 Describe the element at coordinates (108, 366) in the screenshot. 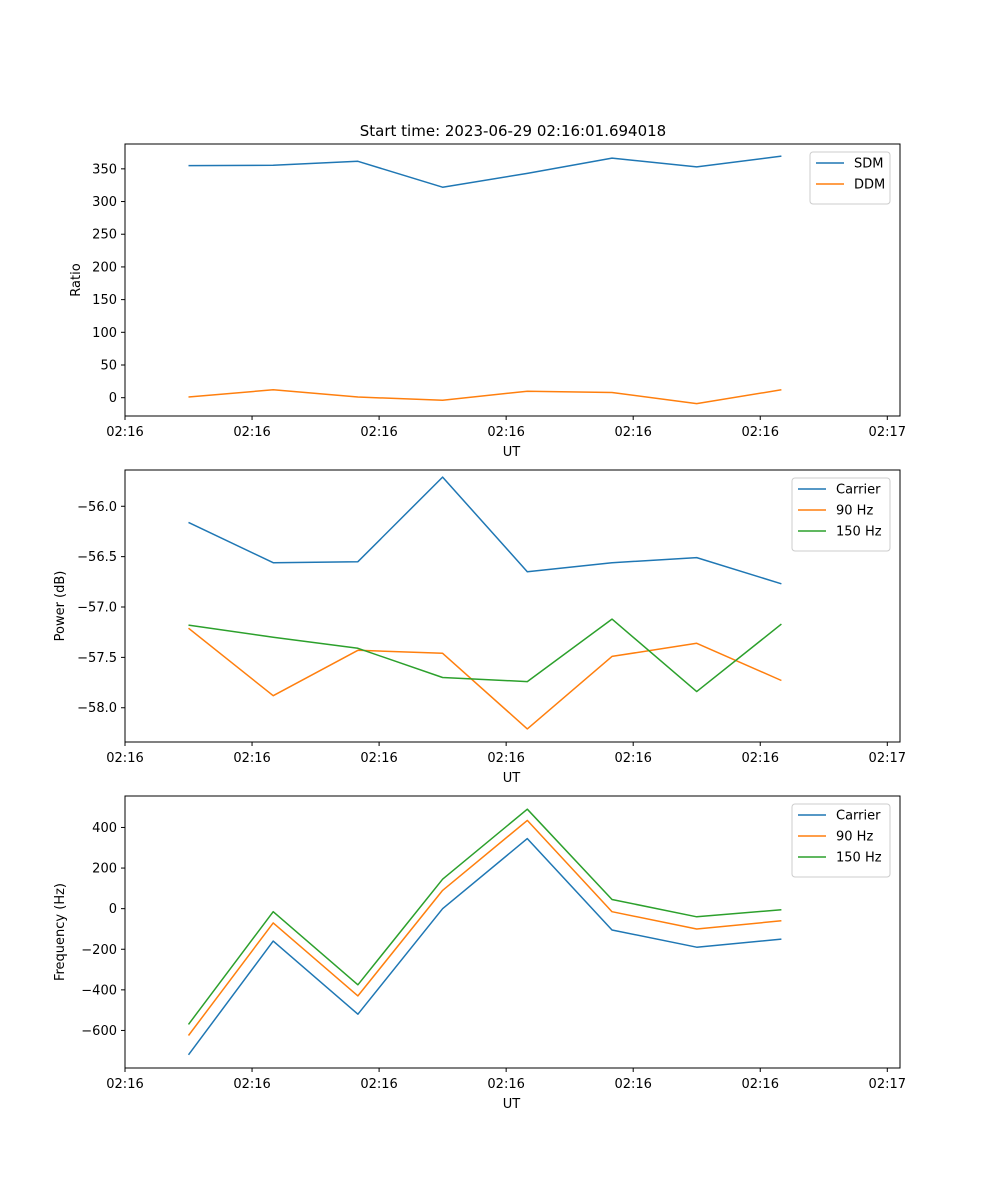

I see `y-tick-label: 50` at that location.